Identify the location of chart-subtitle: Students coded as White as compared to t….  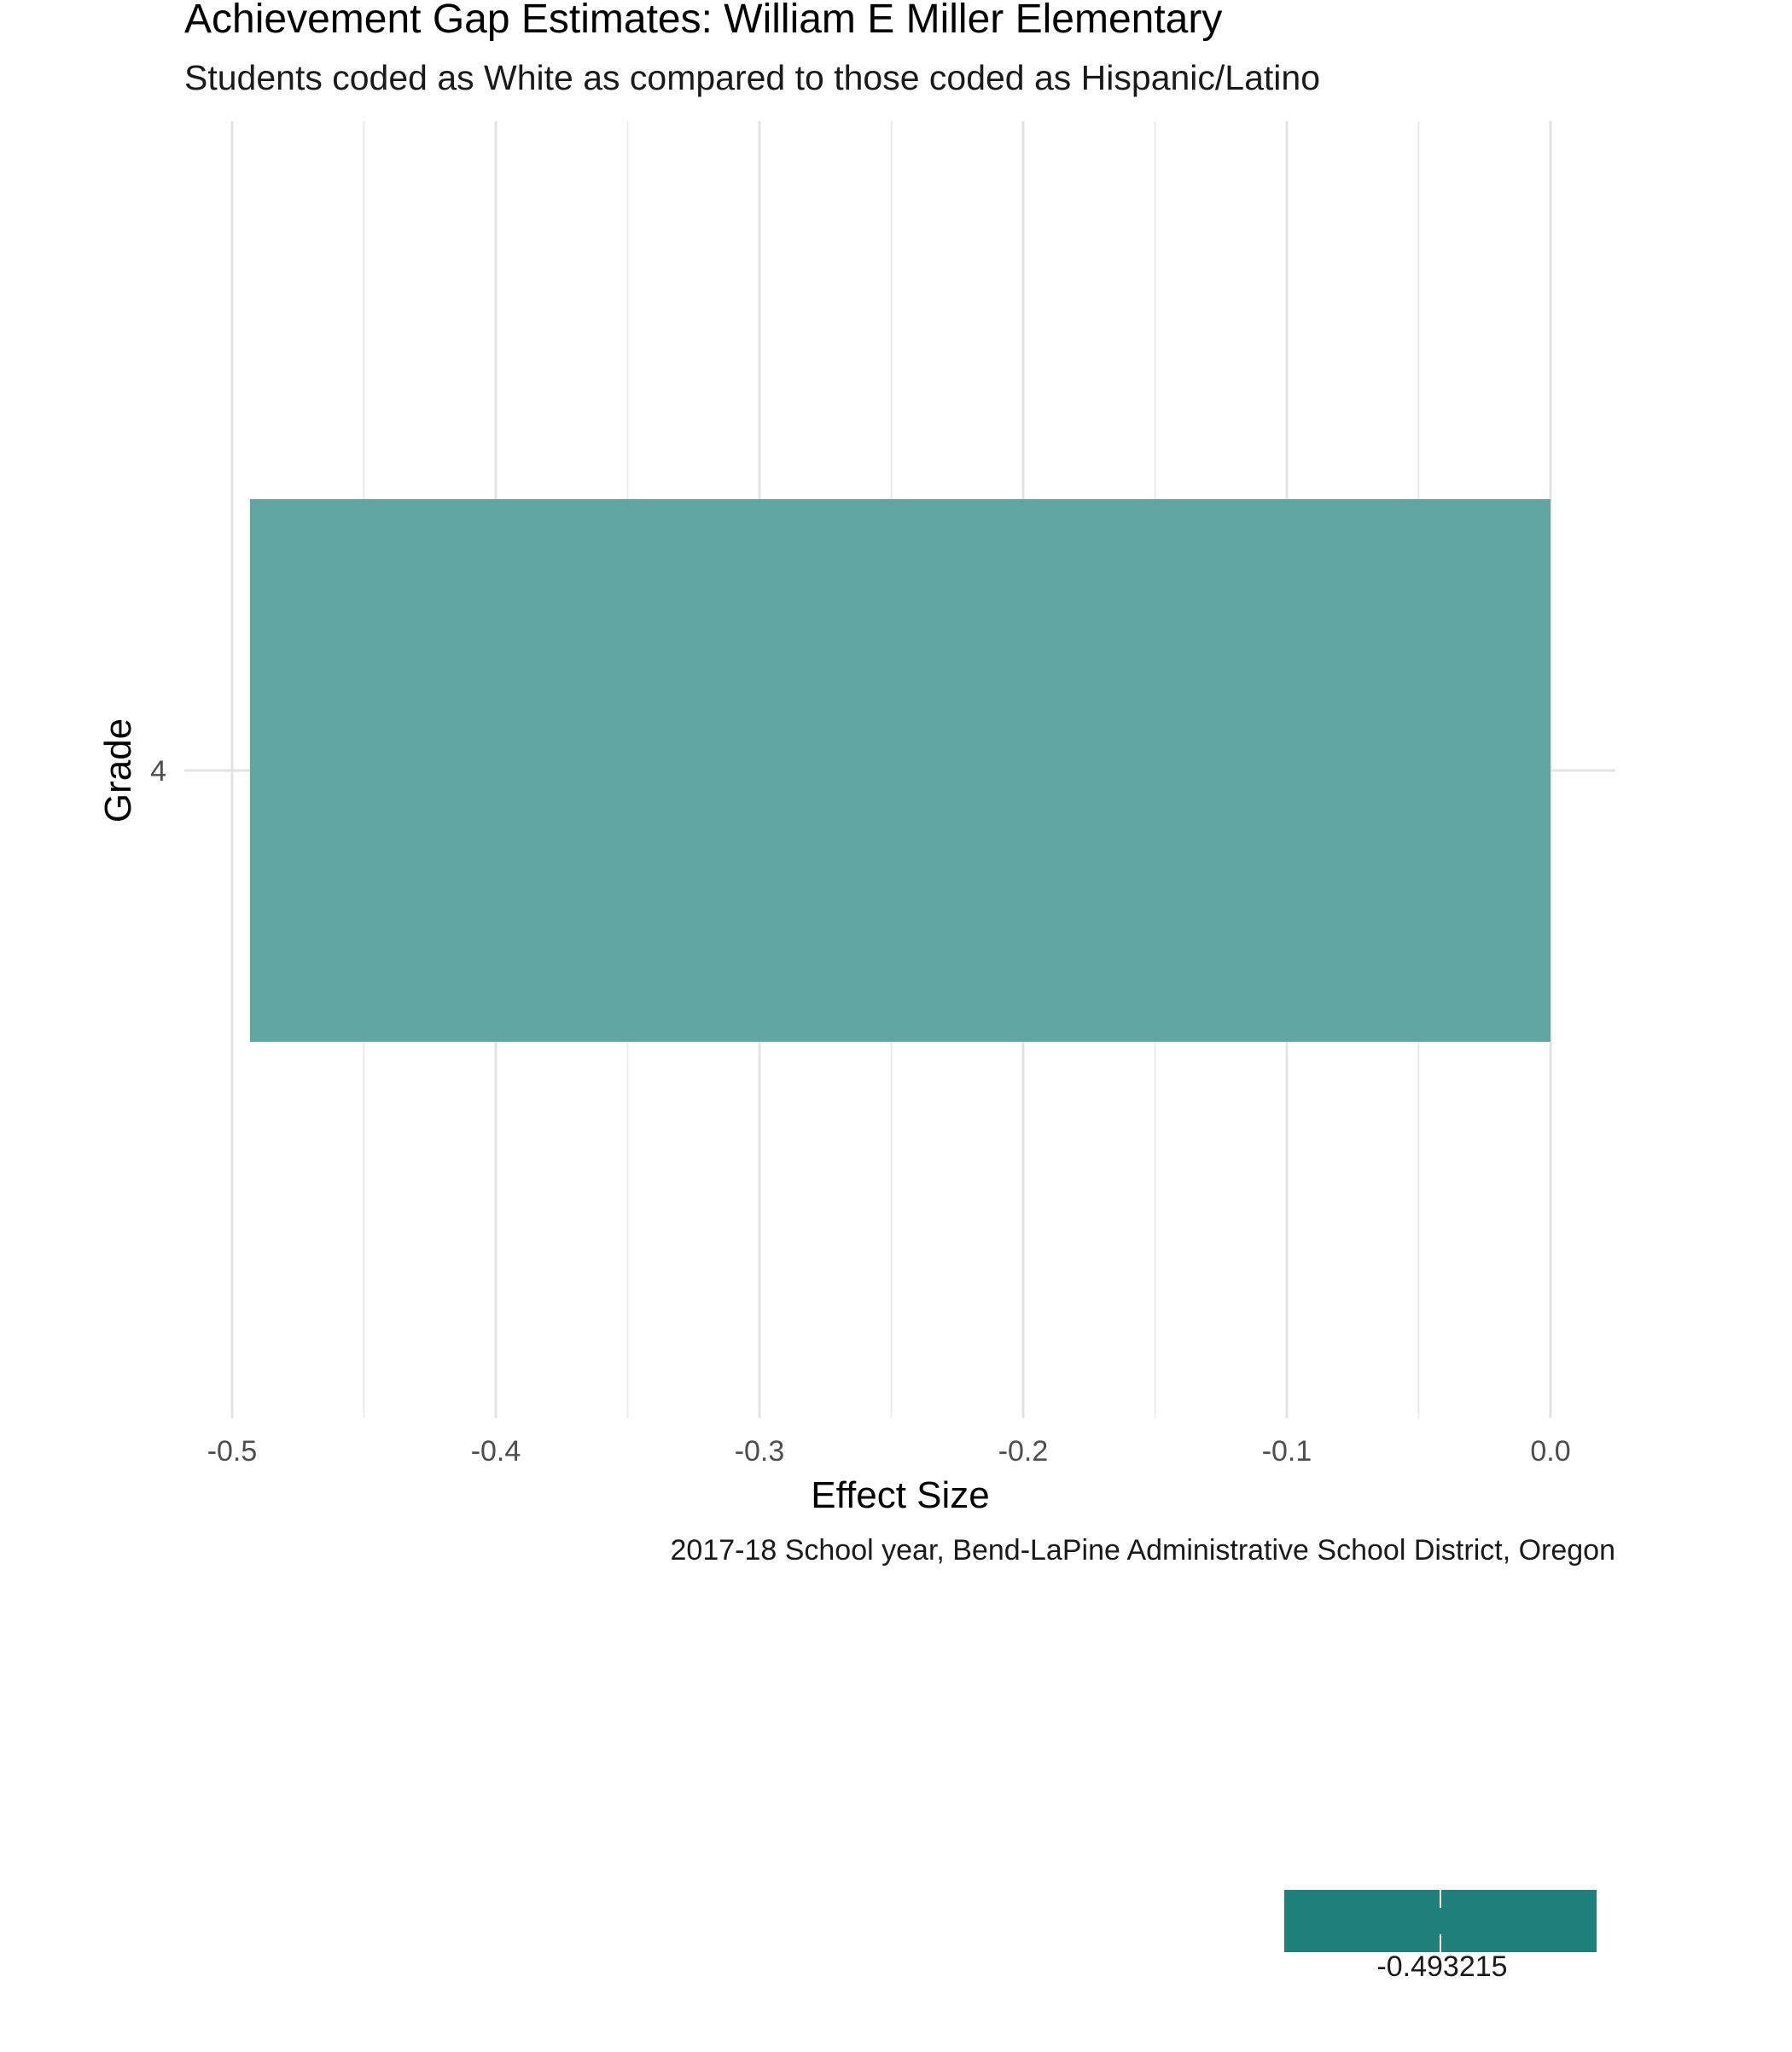
(752, 77).